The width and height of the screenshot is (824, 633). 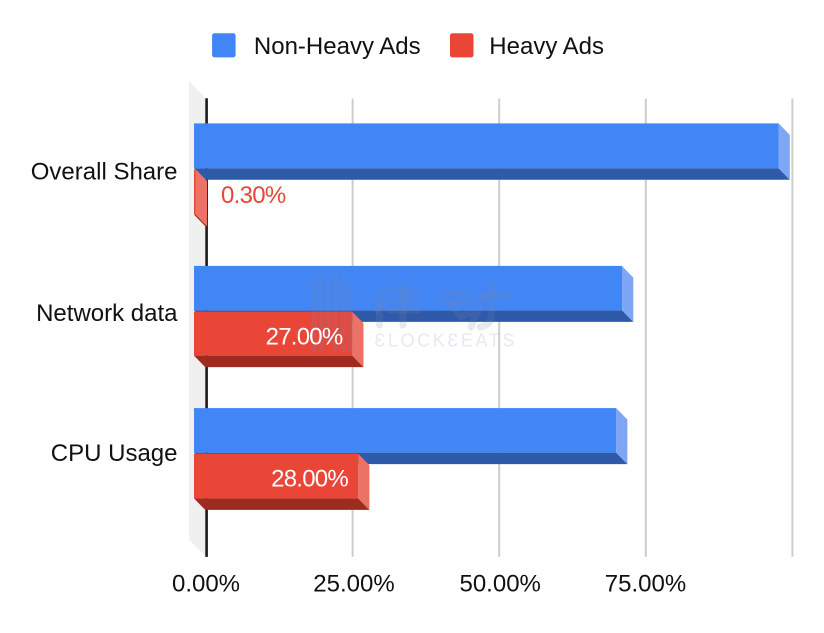 I want to click on svg-text: CPU Usage, so click(x=114, y=453).